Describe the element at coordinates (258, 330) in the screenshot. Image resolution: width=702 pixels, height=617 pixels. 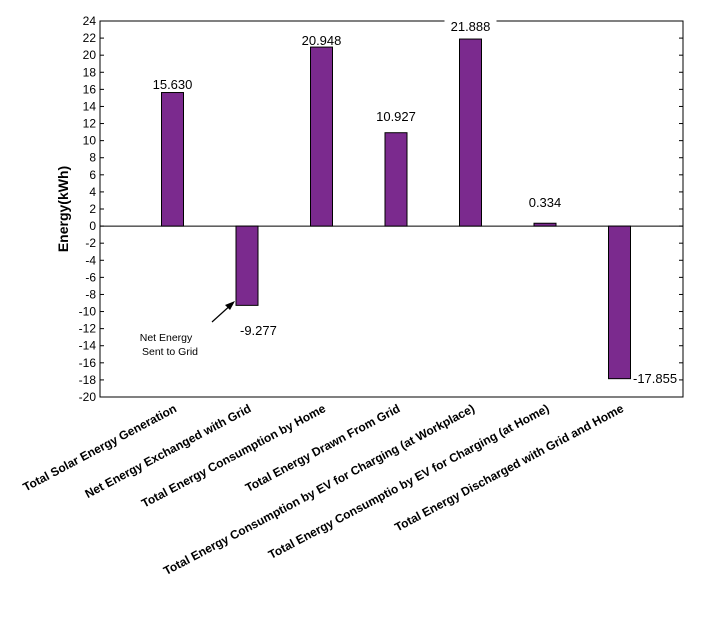
I see `data-label: -9.277` at that location.